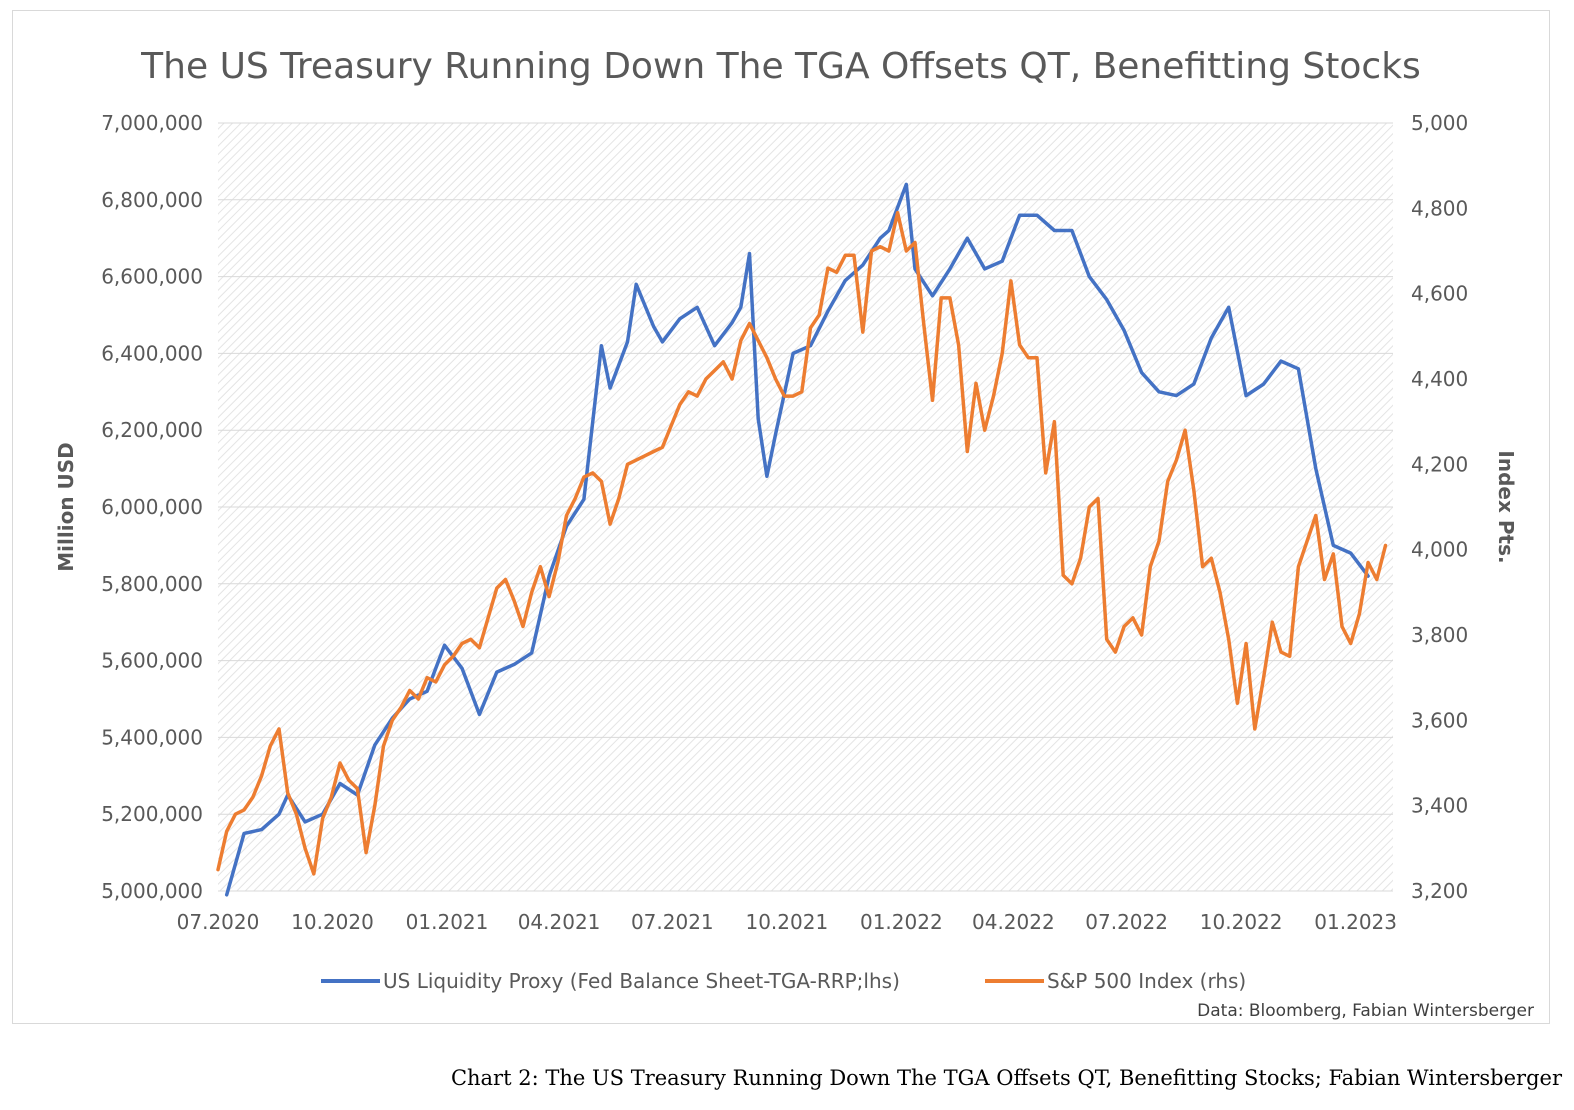  I want to click on x-tick-label: 04.2021, so click(559, 922).